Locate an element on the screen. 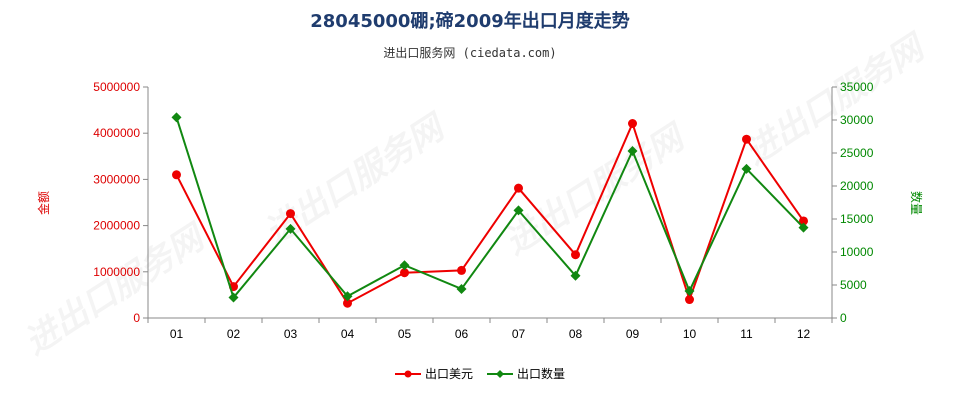 The height and width of the screenshot is (400, 960). legend: 出口美元 出口数量 is located at coordinates (480, 373).